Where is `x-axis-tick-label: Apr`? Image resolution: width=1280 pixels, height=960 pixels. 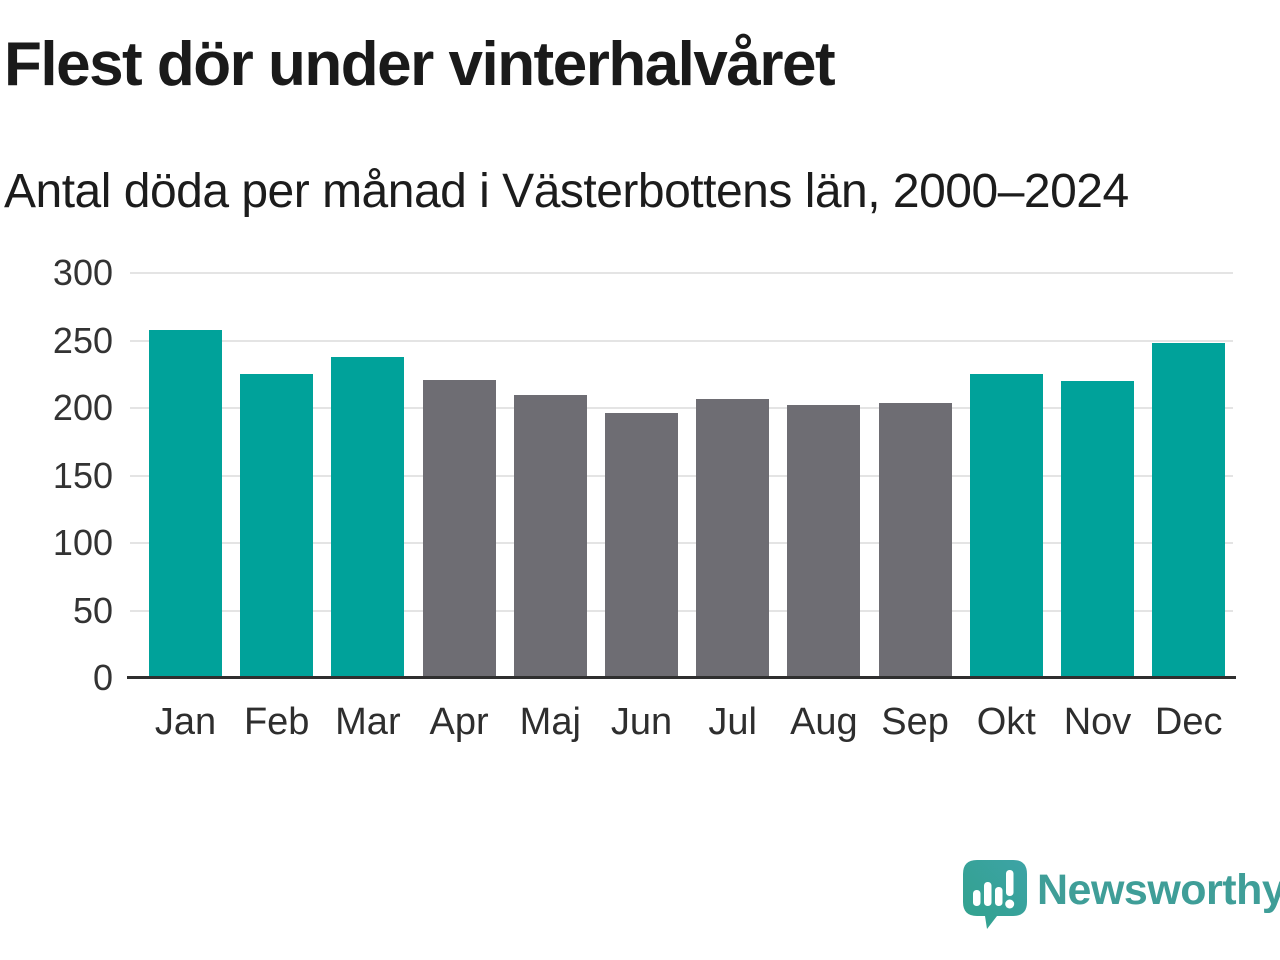
x-axis-tick-label: Apr is located at coordinates (459, 722).